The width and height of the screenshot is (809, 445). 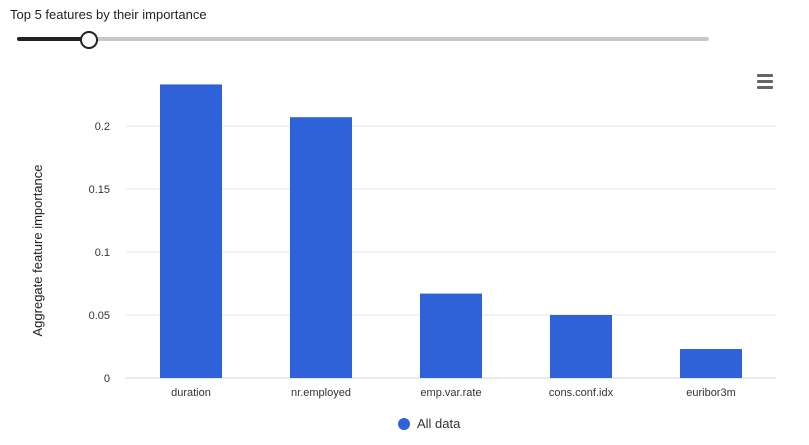 I want to click on legend-swatch-icon, so click(x=404, y=423).